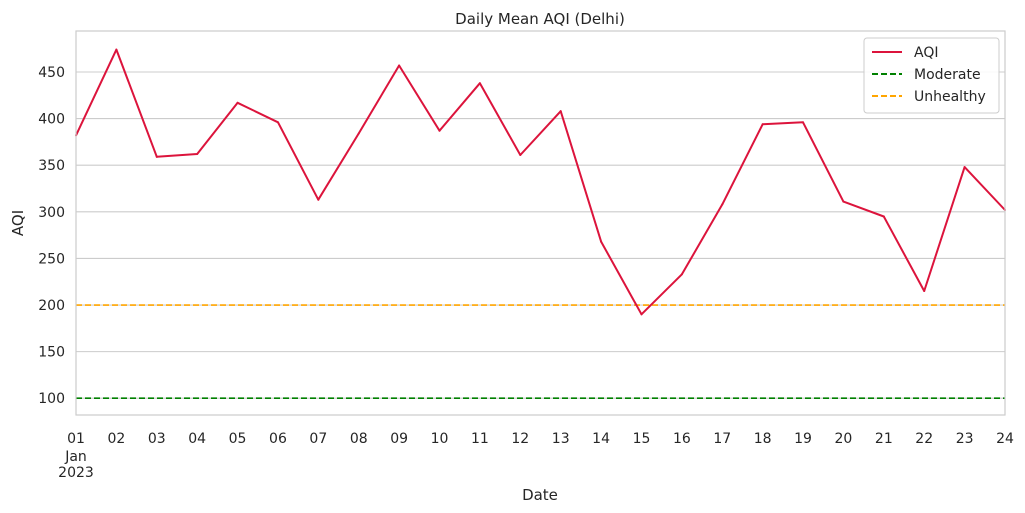 The width and height of the screenshot is (1025, 513). I want to click on legend: AQI Moderate Unhealthy, so click(931, 75).